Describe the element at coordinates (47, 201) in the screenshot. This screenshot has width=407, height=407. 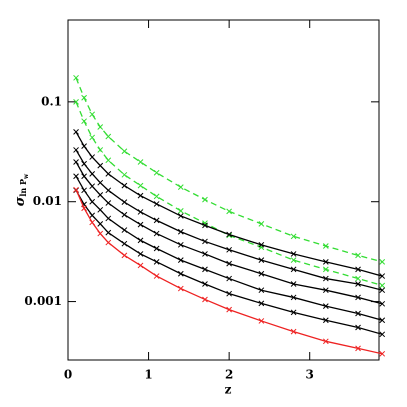
I see `y-tick-label: 0.01` at that location.